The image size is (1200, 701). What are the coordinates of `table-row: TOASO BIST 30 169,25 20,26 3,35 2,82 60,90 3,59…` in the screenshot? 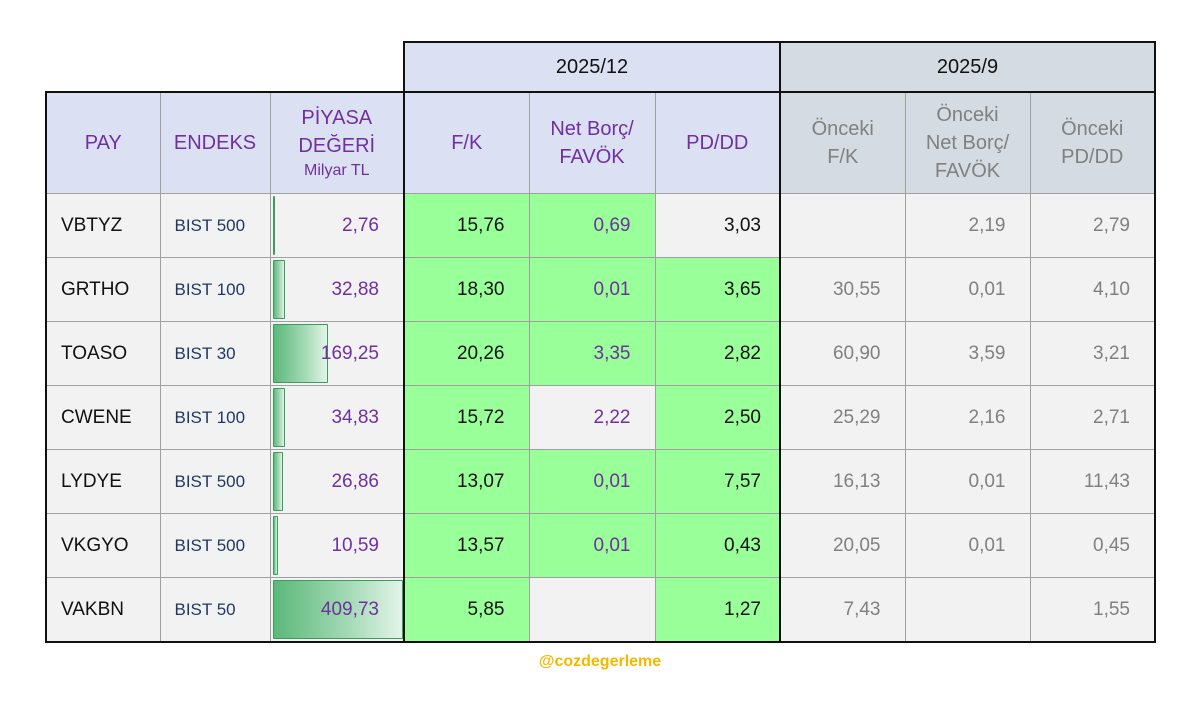 It's located at (600, 353).